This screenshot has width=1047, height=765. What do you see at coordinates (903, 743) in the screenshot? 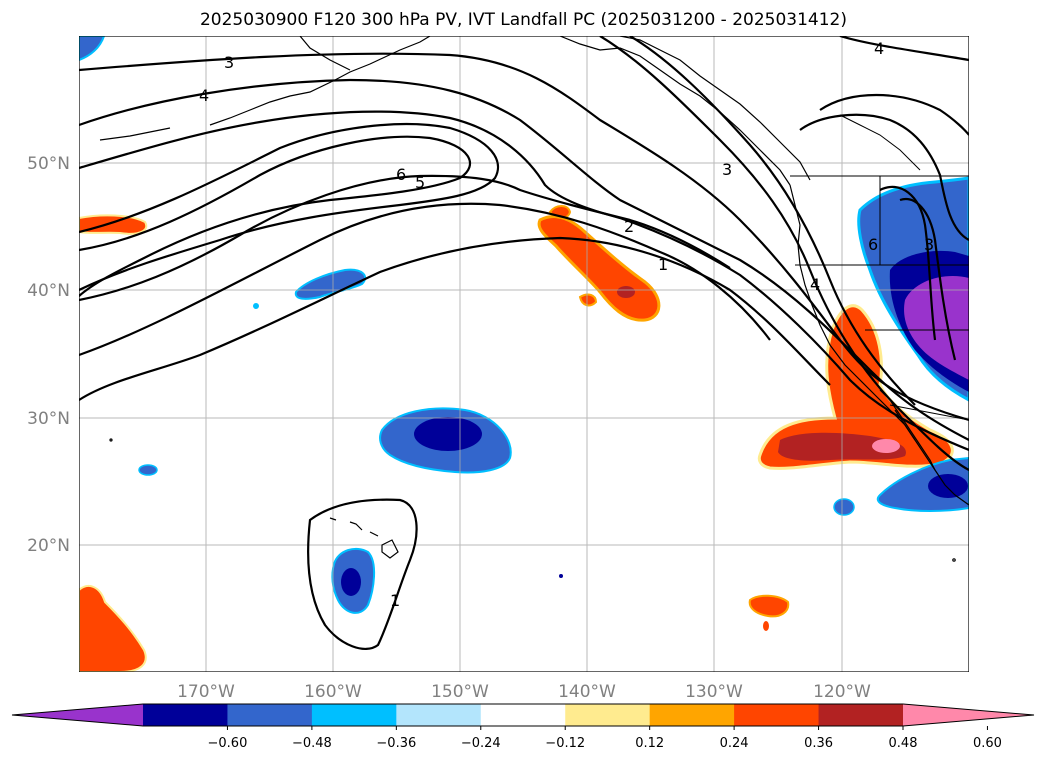
I see `colorbar-tick-label: 0.48` at bounding box center [903, 743].